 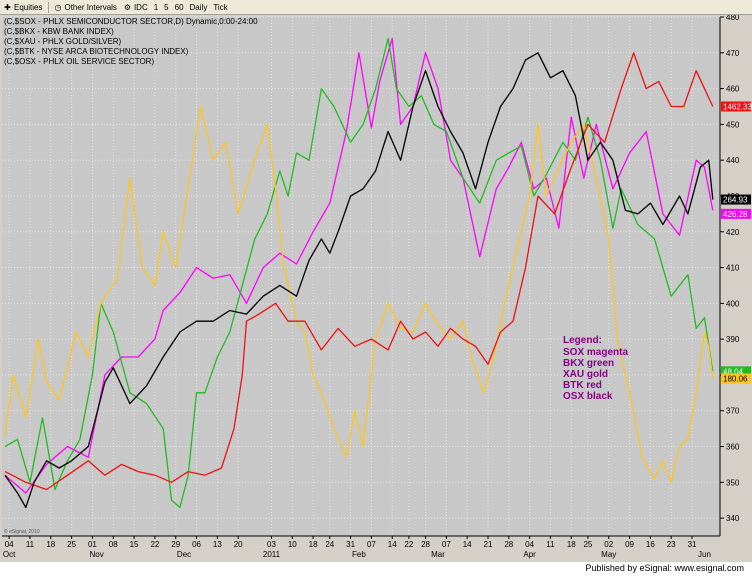 What do you see at coordinates (92, 544) in the screenshot?
I see `x-tick-label: 01` at bounding box center [92, 544].